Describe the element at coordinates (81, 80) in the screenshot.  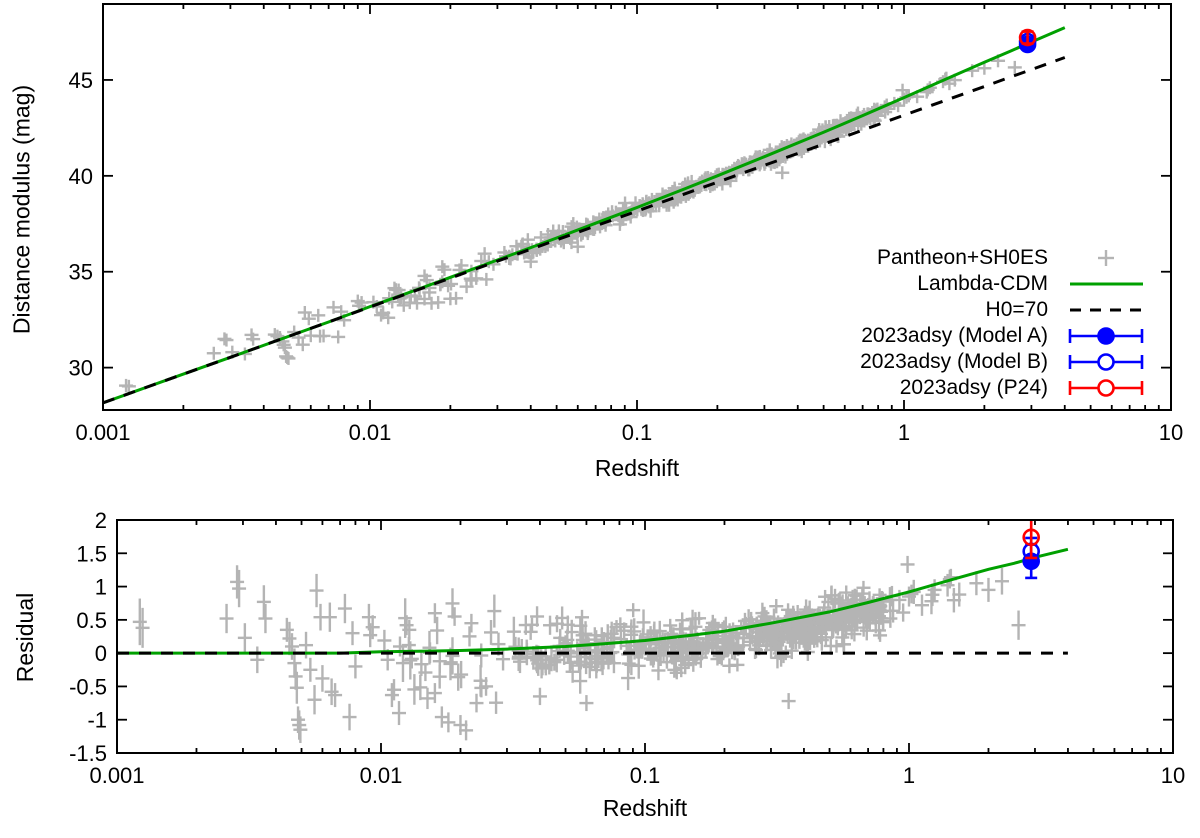
I see `y-tick-label: 45` at that location.